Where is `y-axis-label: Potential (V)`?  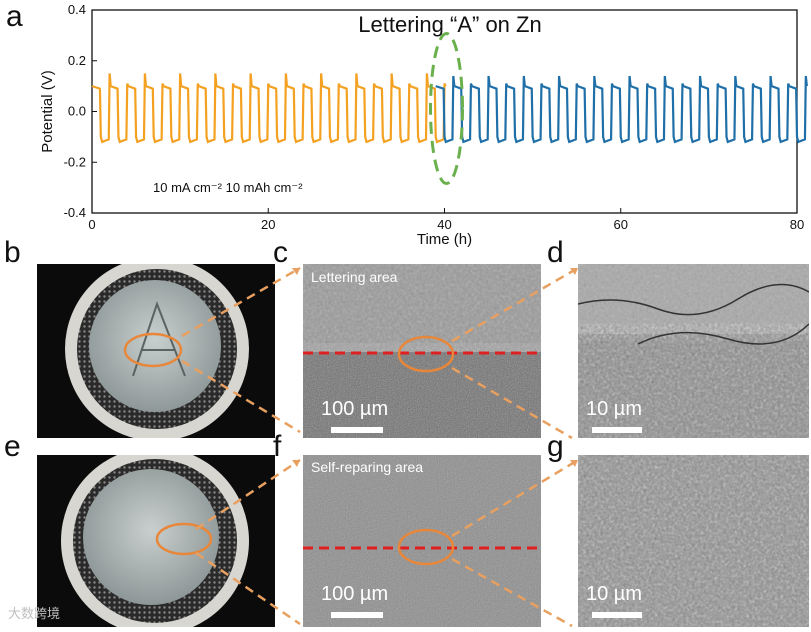
y-axis-label: Potential (V) is located at coordinates (47, 111).